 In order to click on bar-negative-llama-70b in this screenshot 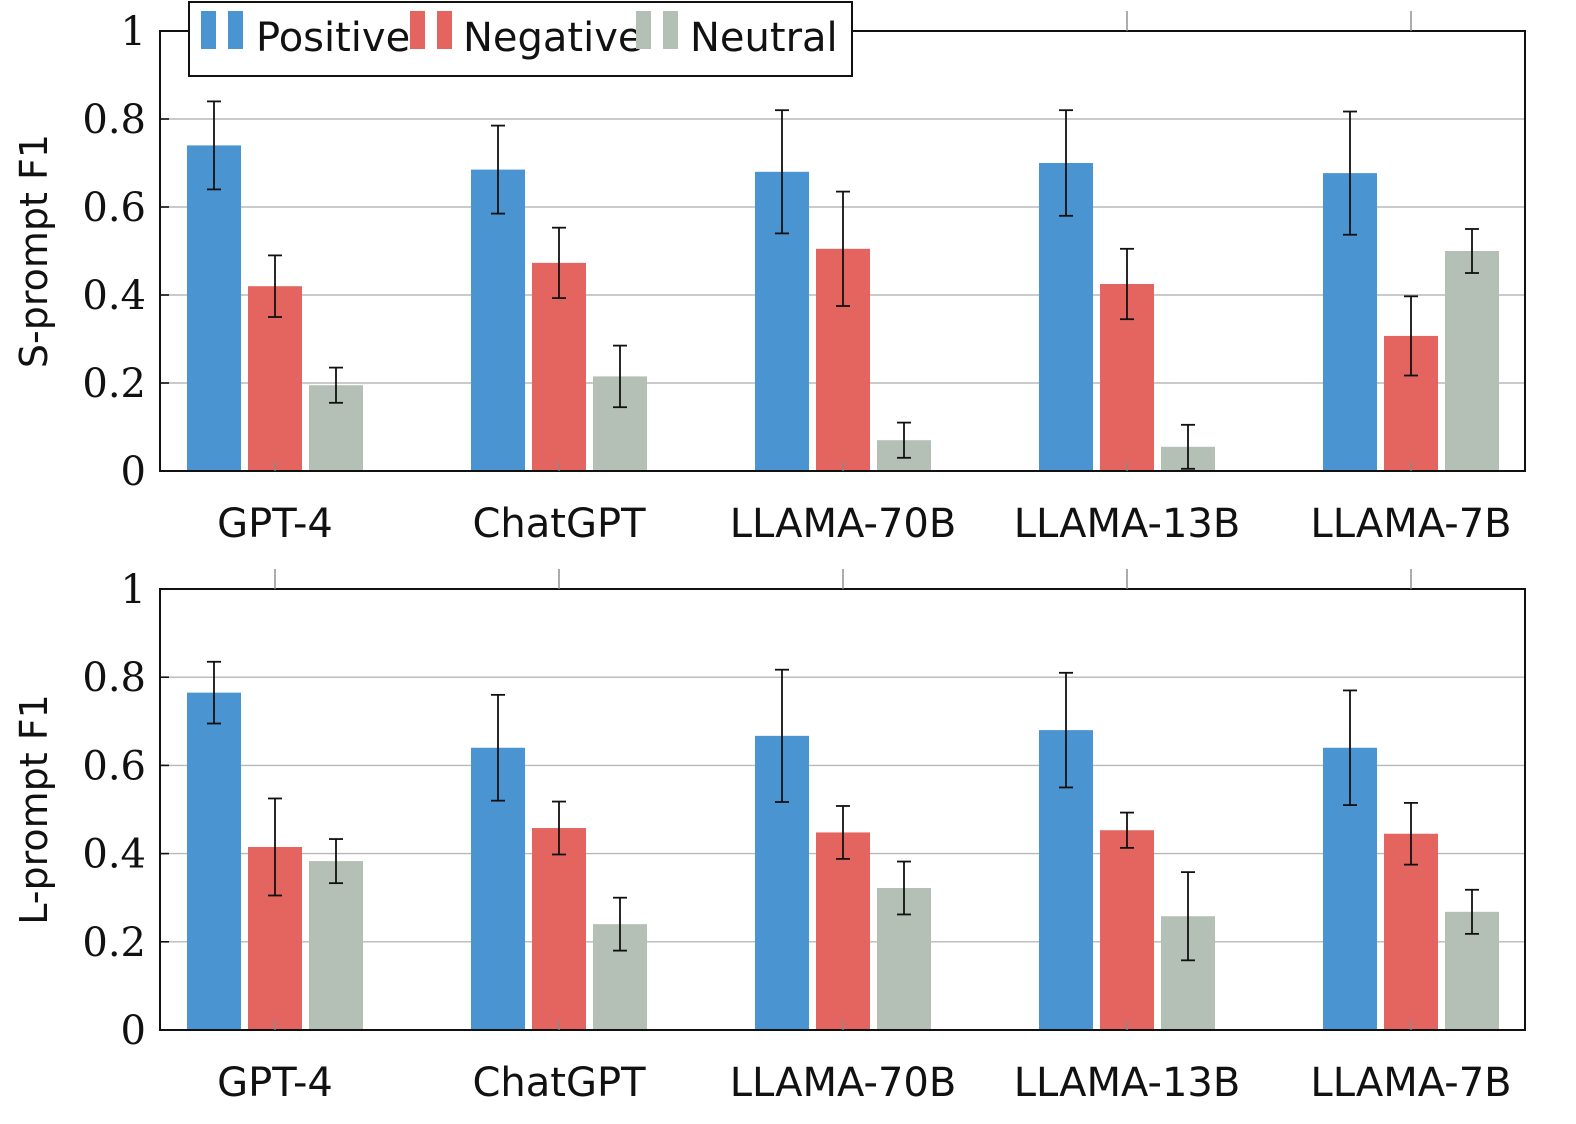, I will do `click(843, 931)`.